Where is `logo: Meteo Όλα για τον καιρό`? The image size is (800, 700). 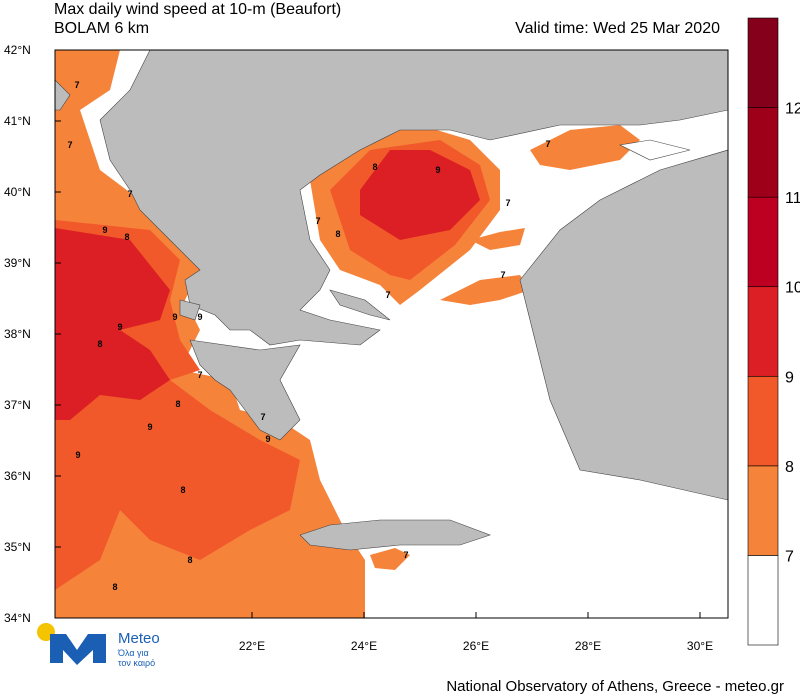
logo: Meteo Όλα για τον καιρό is located at coordinates (98, 645).